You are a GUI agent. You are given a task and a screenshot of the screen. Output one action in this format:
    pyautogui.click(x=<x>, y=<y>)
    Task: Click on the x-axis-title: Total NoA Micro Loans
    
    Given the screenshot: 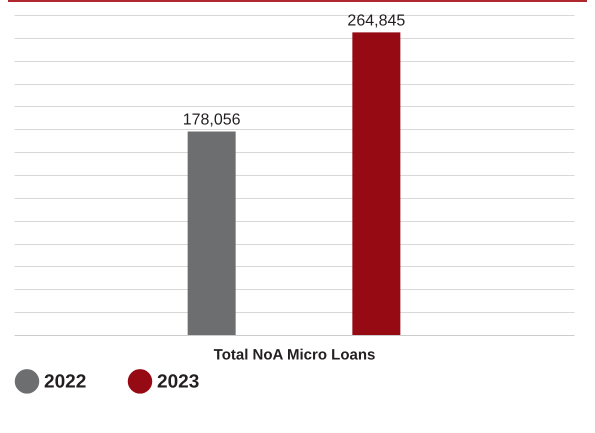 What is the action you would take?
    pyautogui.click(x=295, y=355)
    